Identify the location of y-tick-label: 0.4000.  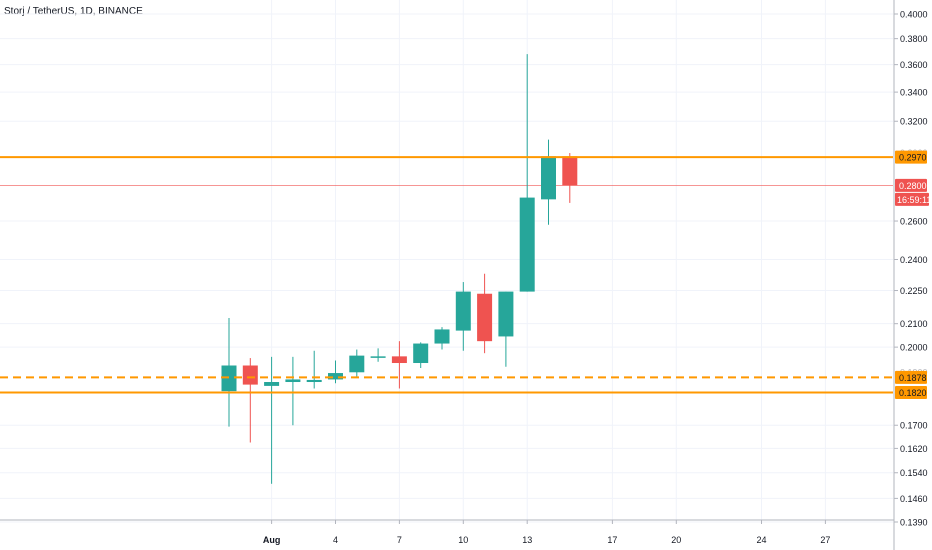
(914, 15).